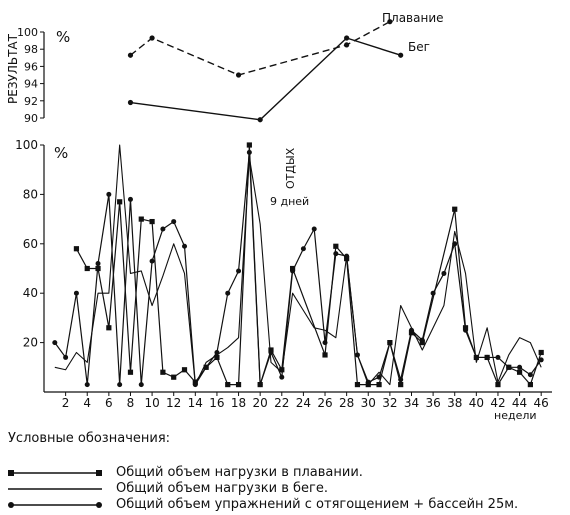 The width and height of the screenshot is (570, 515). Describe the element at coordinates (63, 37) in the screenshot. I see `results-unit: %` at that location.